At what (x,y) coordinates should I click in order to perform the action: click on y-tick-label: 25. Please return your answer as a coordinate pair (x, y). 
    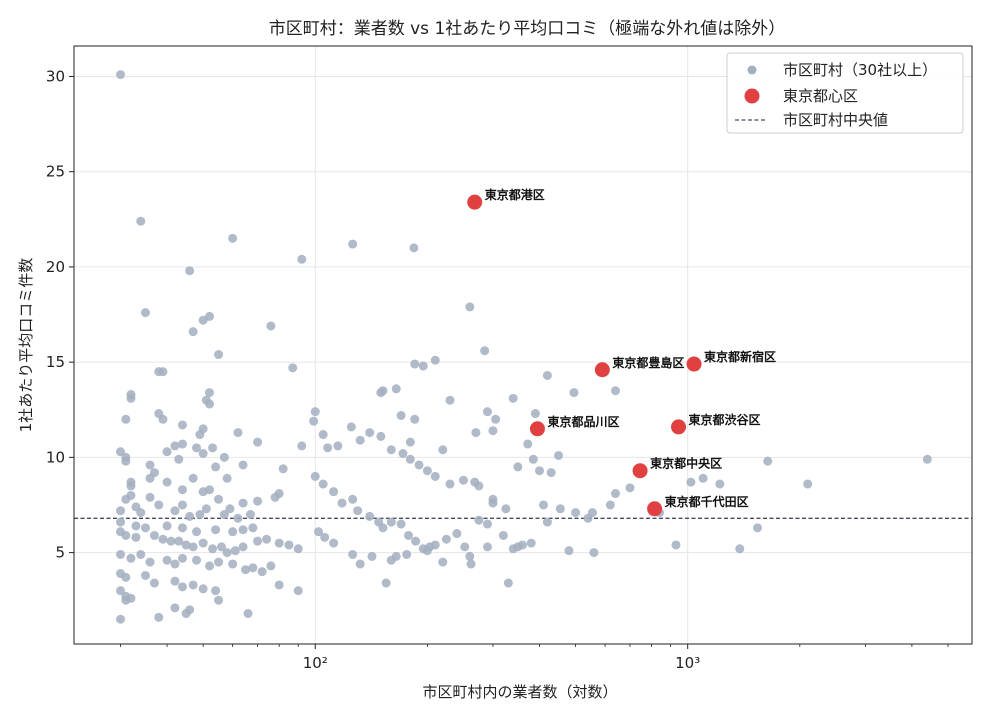
    Looking at the image, I should click on (55, 172).